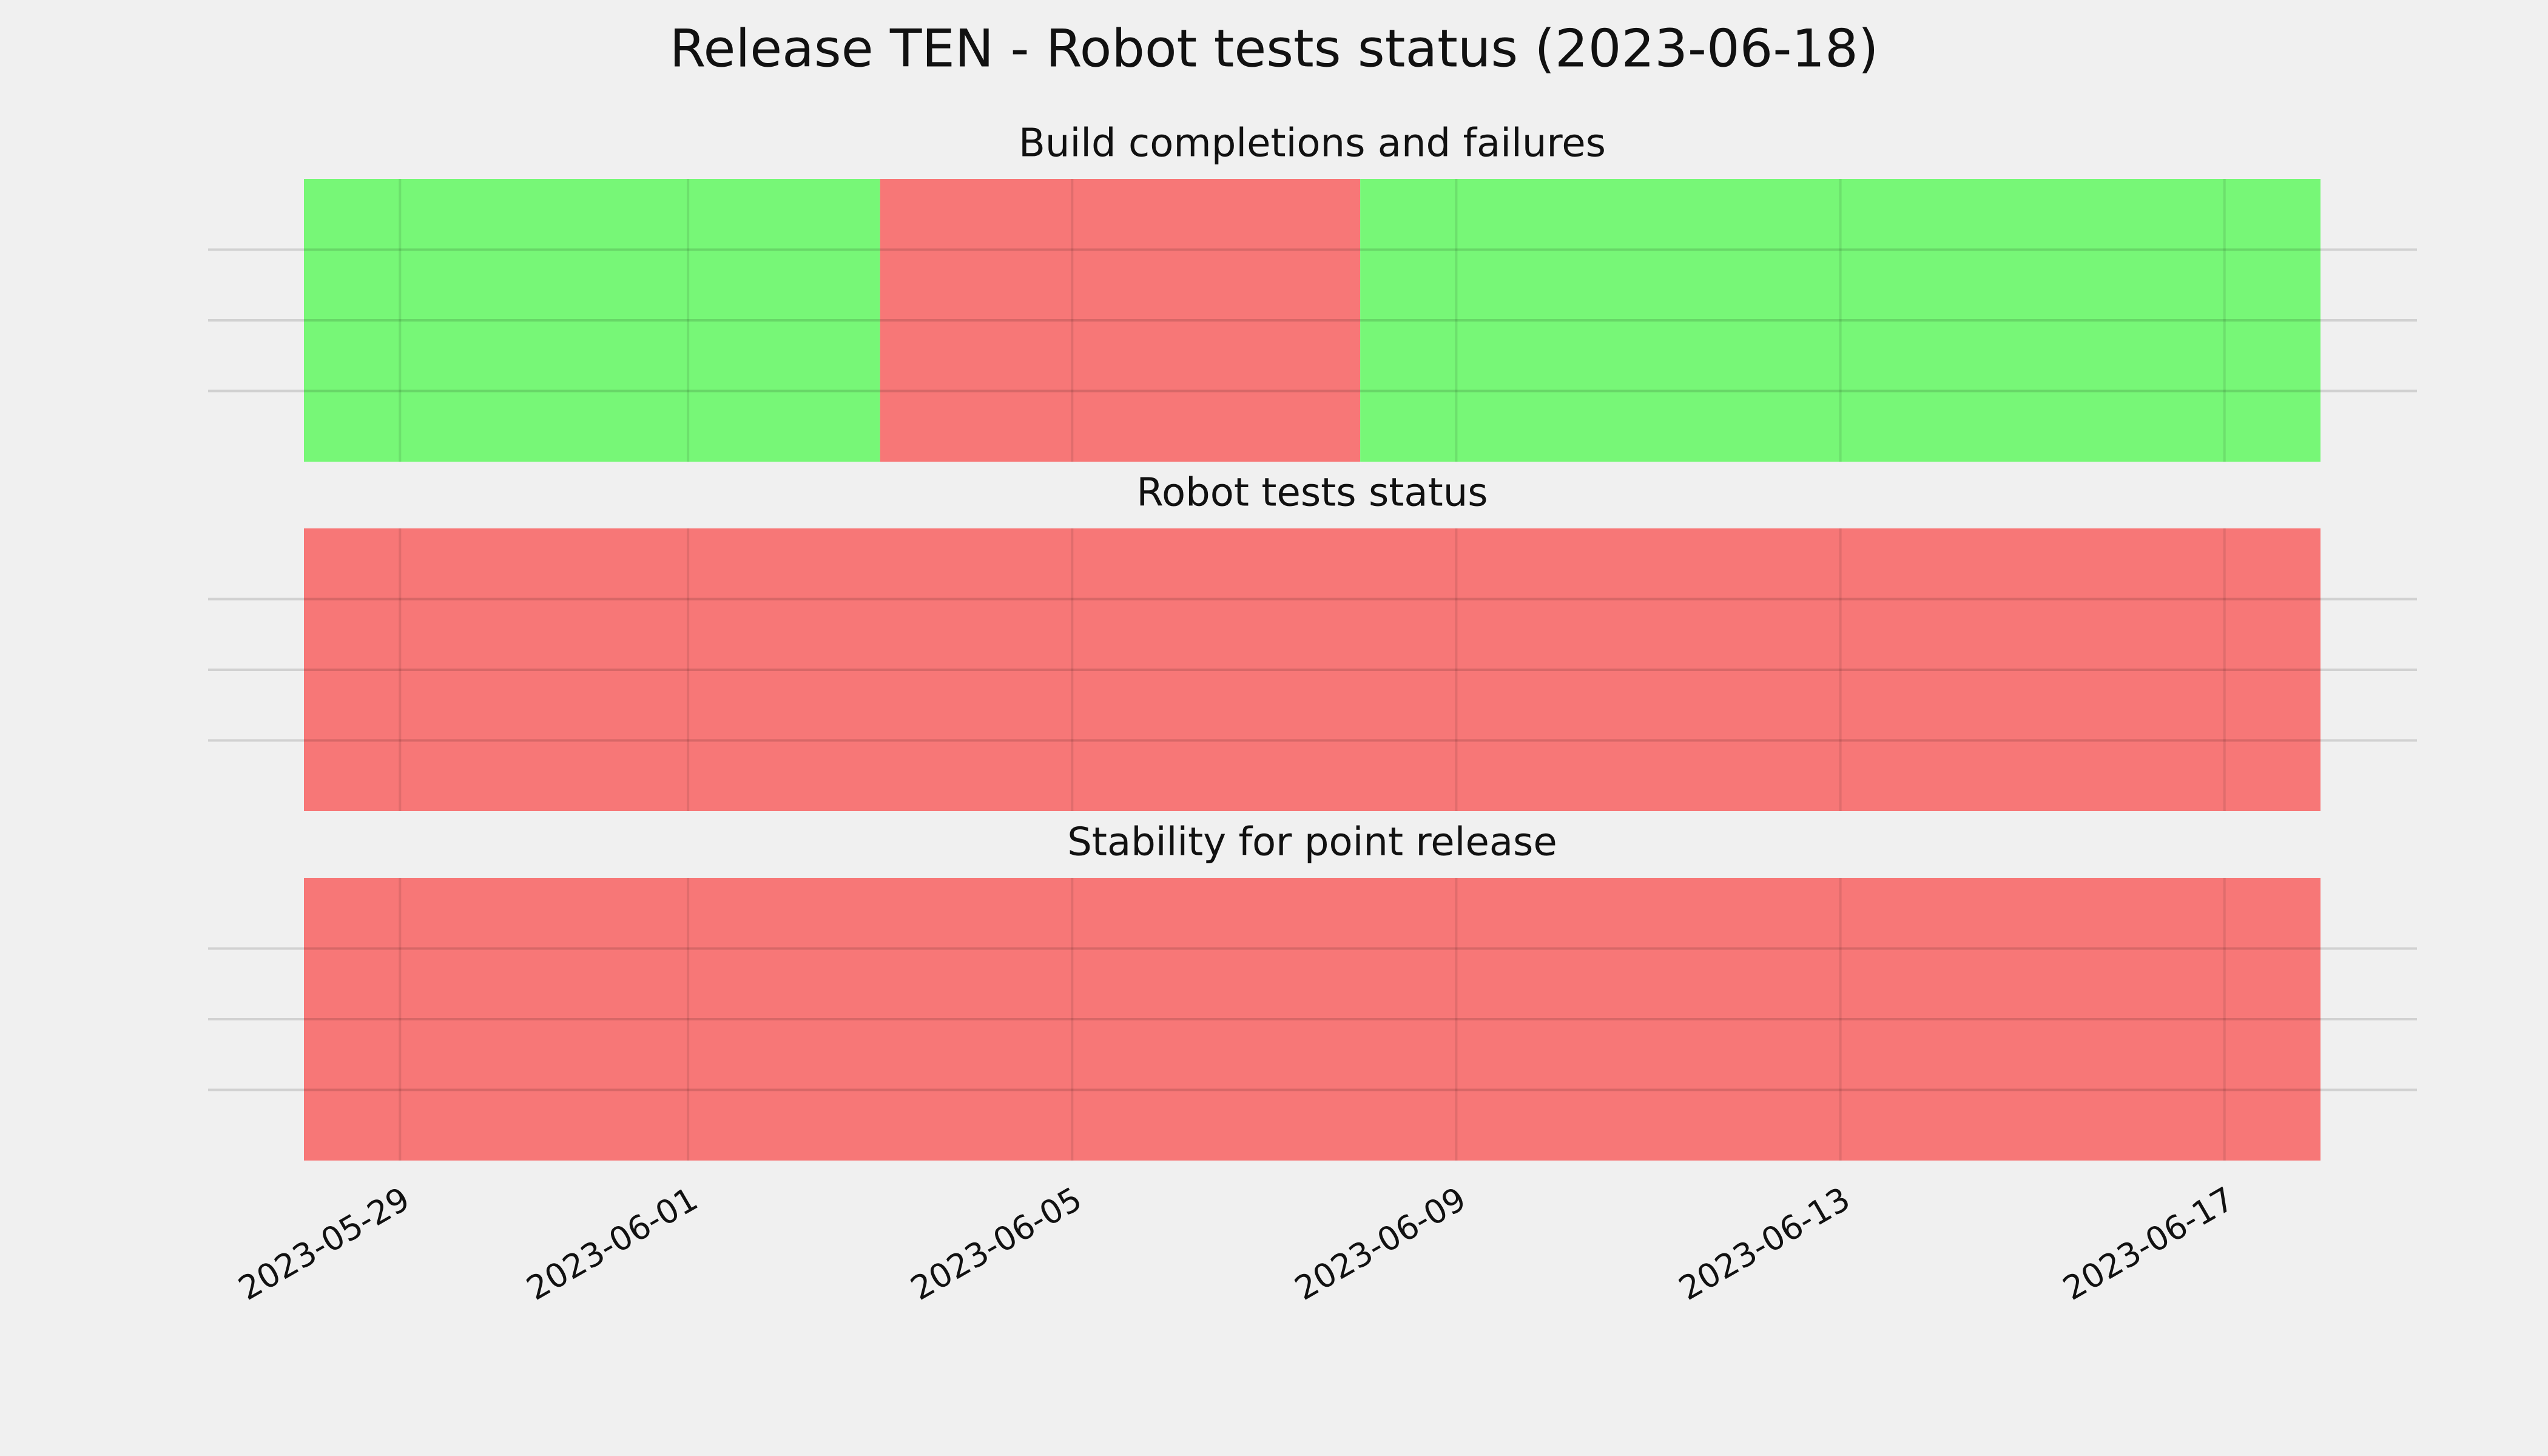 The width and height of the screenshot is (2548, 1456). Describe the element at coordinates (1312, 493) in the screenshot. I see `panel-title: Robot tests status` at that location.